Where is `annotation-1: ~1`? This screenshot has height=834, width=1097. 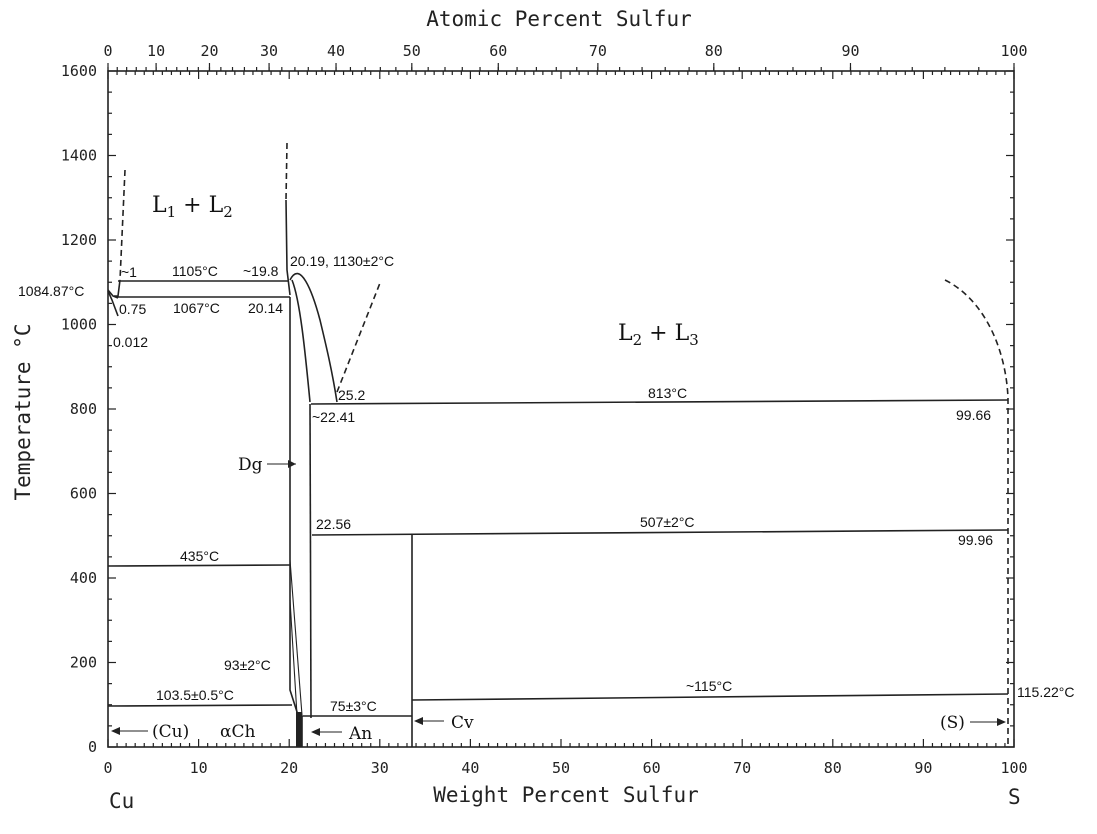
annotation-1: ~1 is located at coordinates (129, 272).